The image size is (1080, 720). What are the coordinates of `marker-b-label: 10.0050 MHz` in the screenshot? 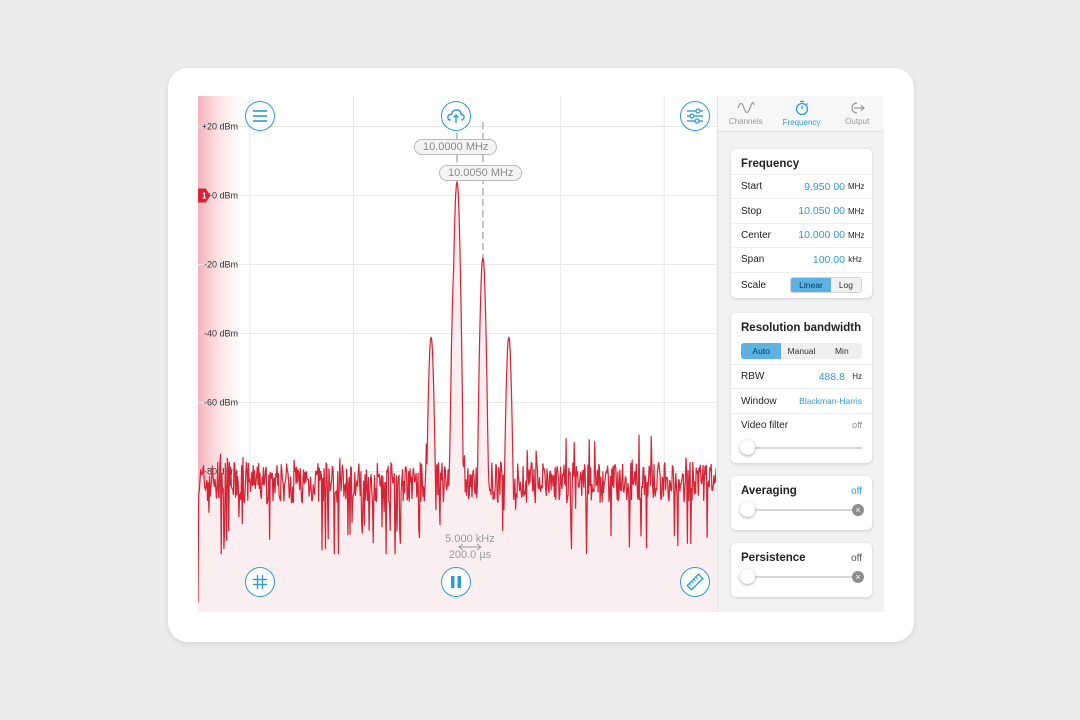 It's located at (481, 173).